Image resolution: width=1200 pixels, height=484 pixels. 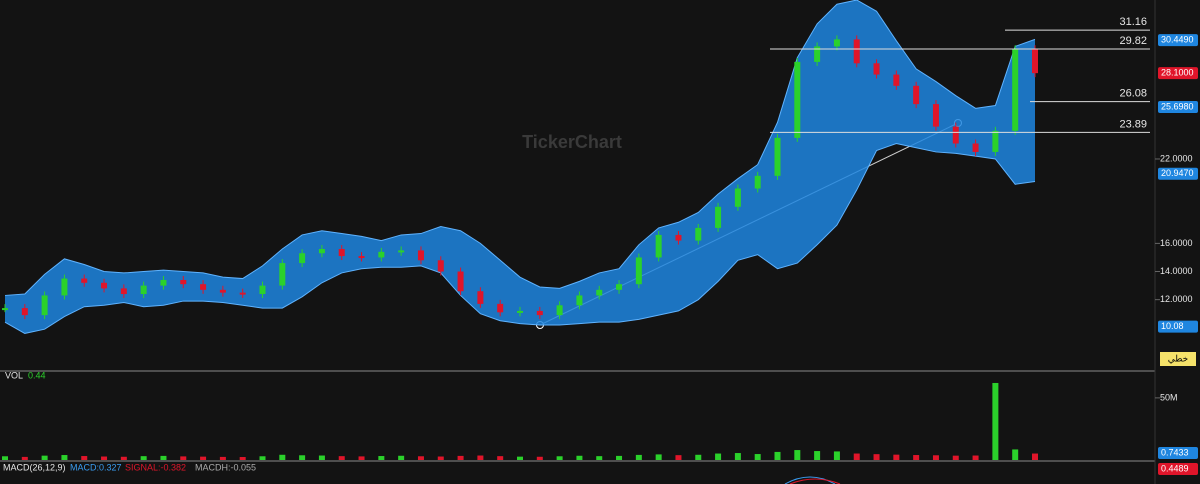 I want to click on price-tag-label: 25.6980, so click(x=1177, y=106).